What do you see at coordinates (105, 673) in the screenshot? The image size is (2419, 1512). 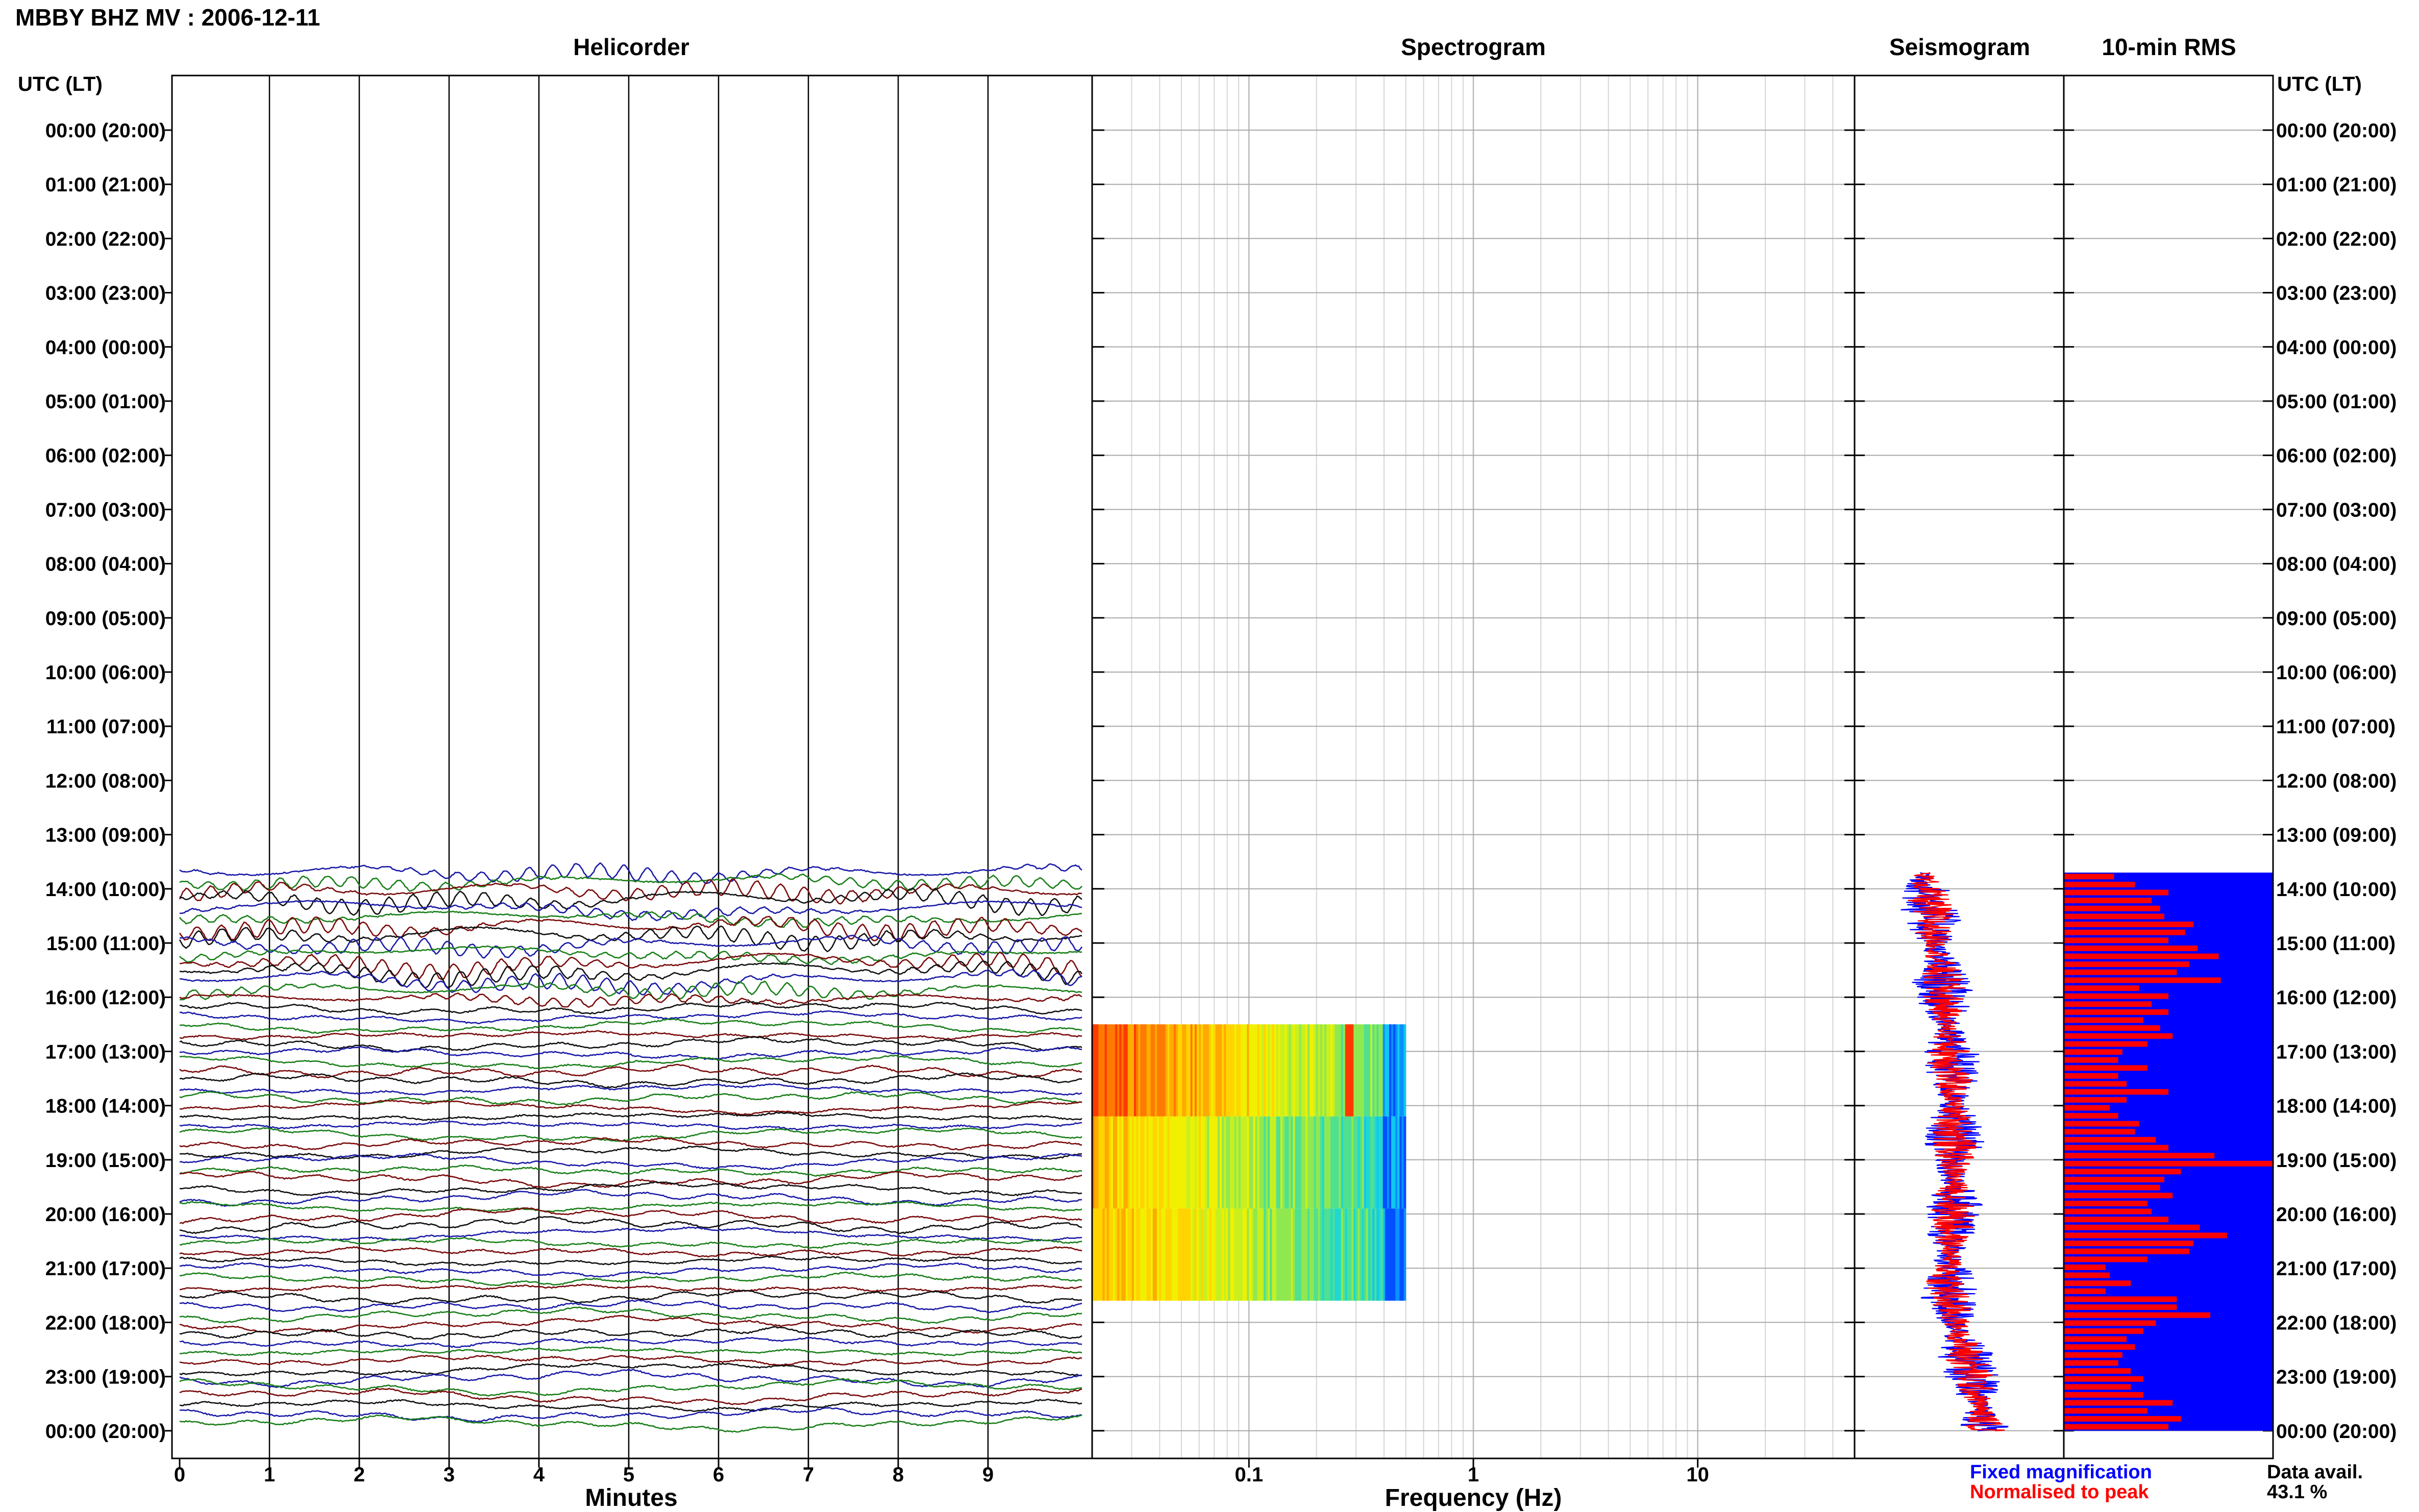 I see `time-label-left: 10:00 (06:00)` at bounding box center [105, 673].